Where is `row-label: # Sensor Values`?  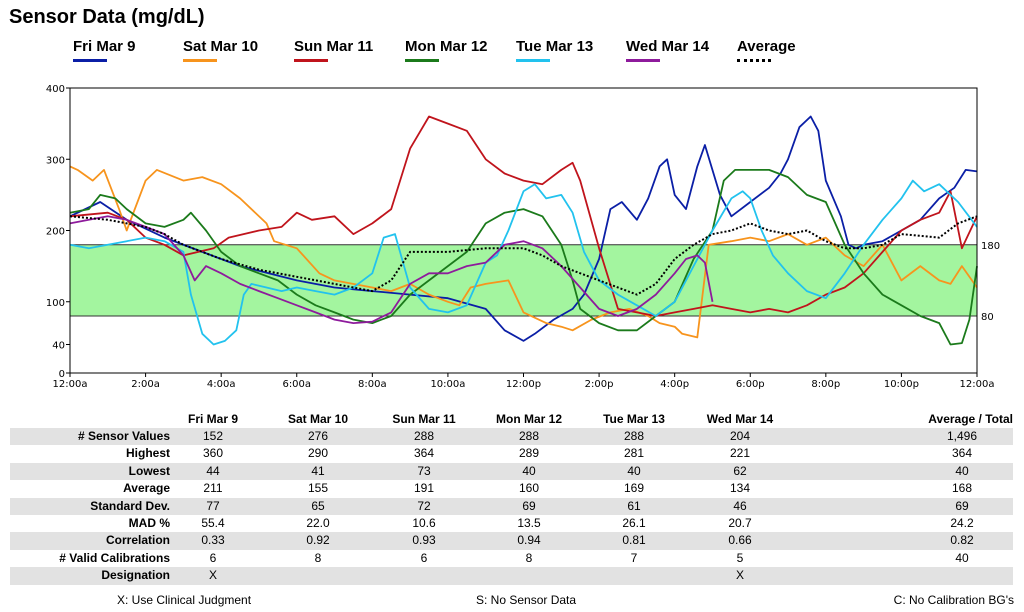
row-label: # Sensor Values is located at coordinates (123, 436).